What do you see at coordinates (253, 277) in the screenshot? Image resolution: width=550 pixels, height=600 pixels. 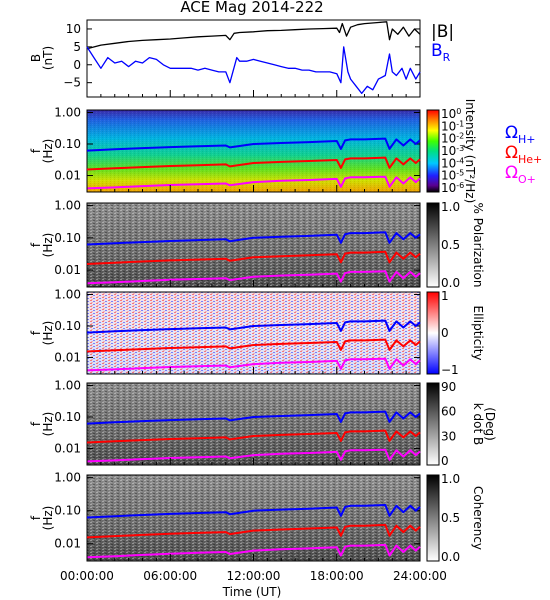 I see `polarization-gyro-oplus` at bounding box center [253, 277].